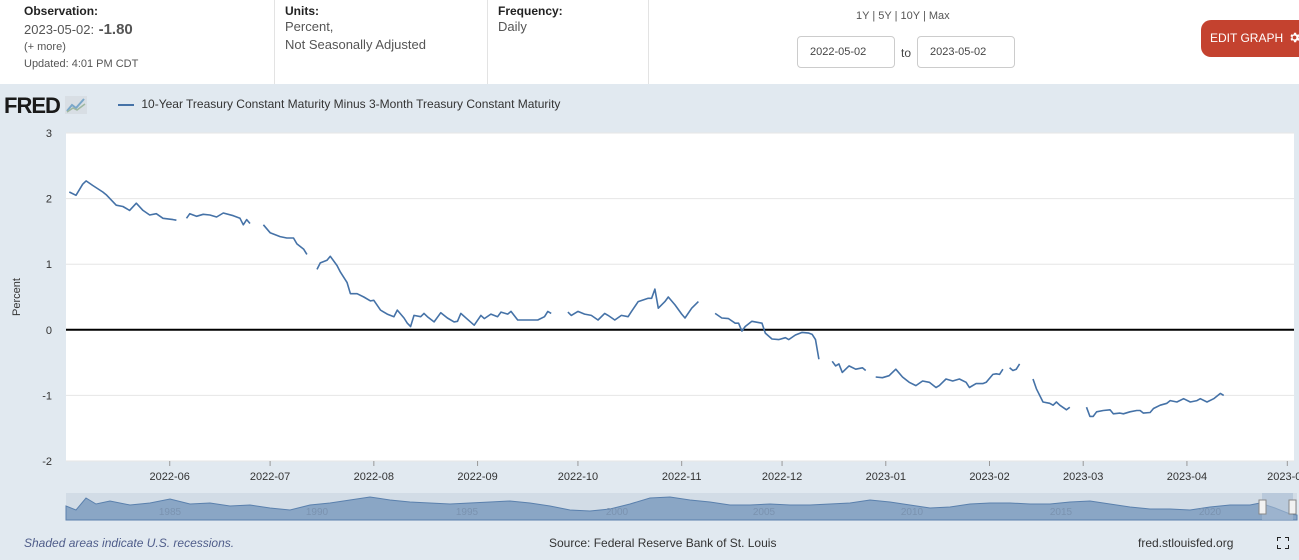 The height and width of the screenshot is (560, 1299). Describe the element at coordinates (1294, 37) in the screenshot. I see `gear-icon` at that location.